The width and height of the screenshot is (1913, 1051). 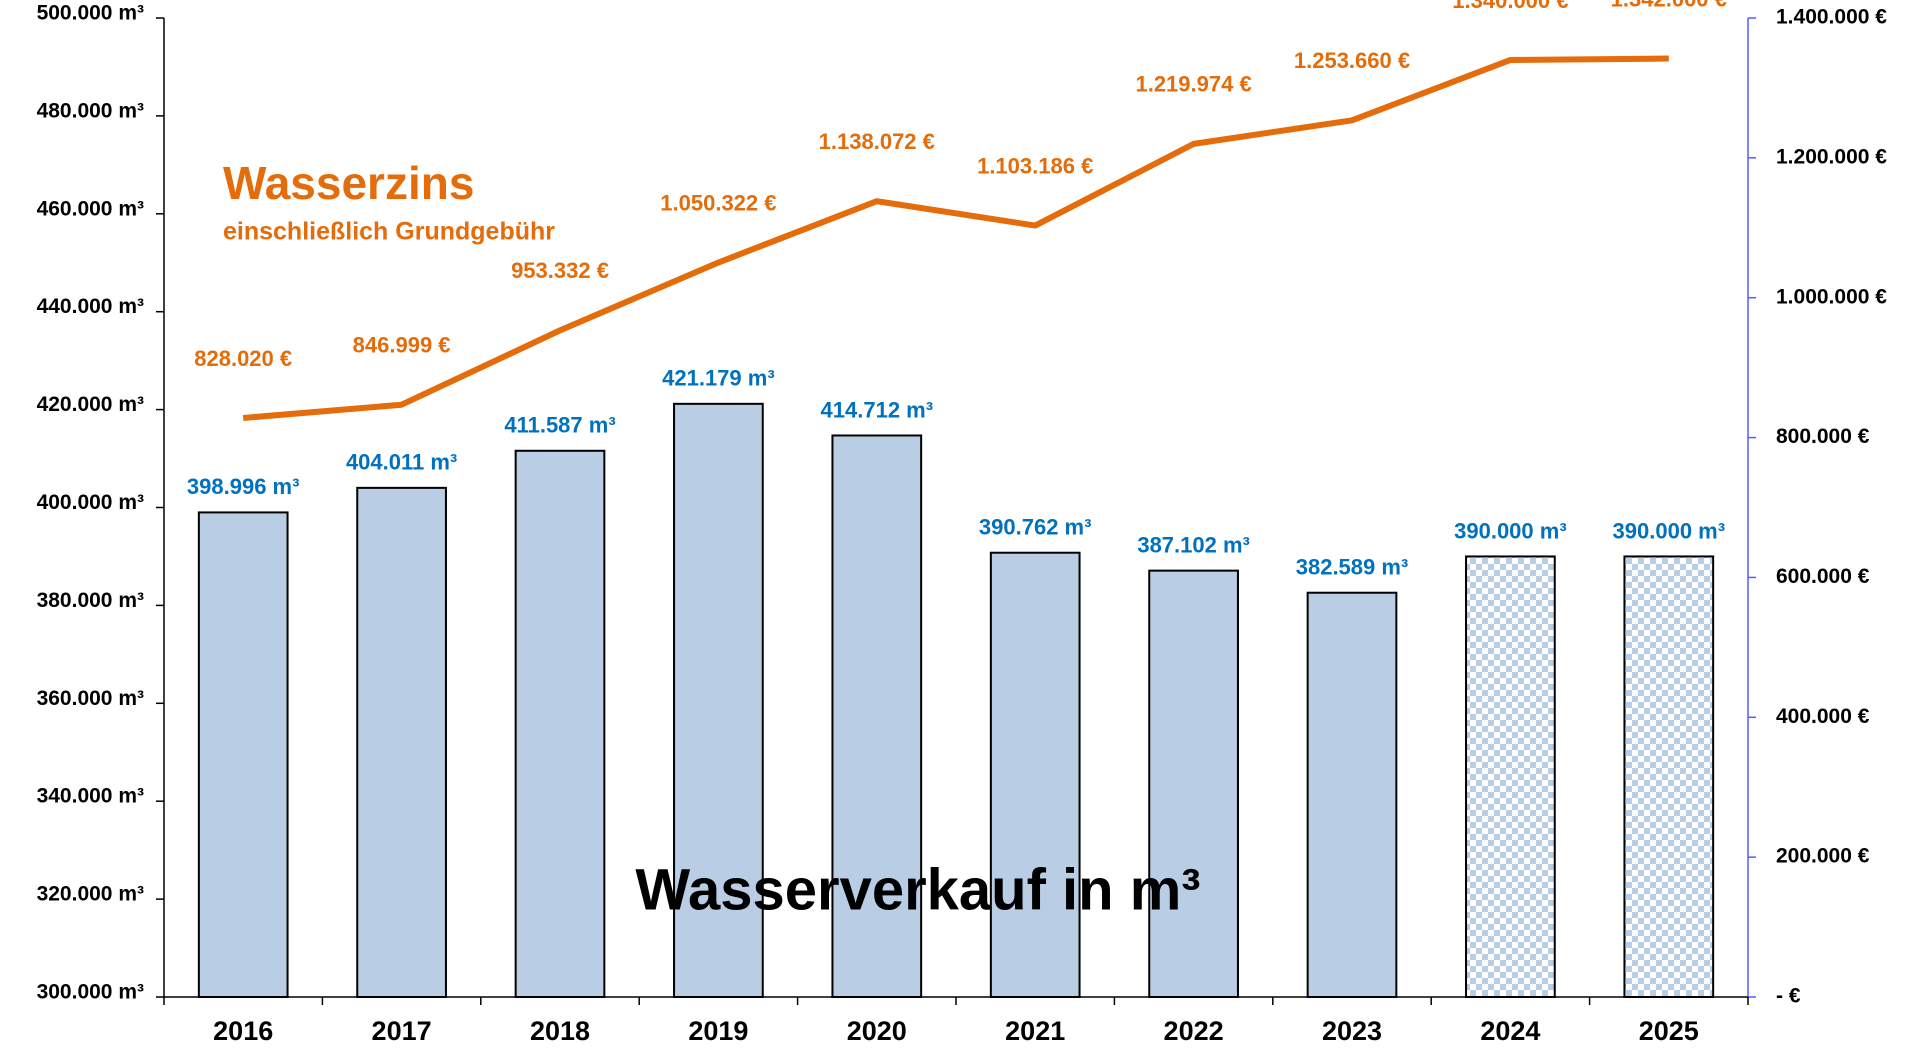 I want to click on y2-tick-label: 1.200.000 €, so click(x=1831, y=156).